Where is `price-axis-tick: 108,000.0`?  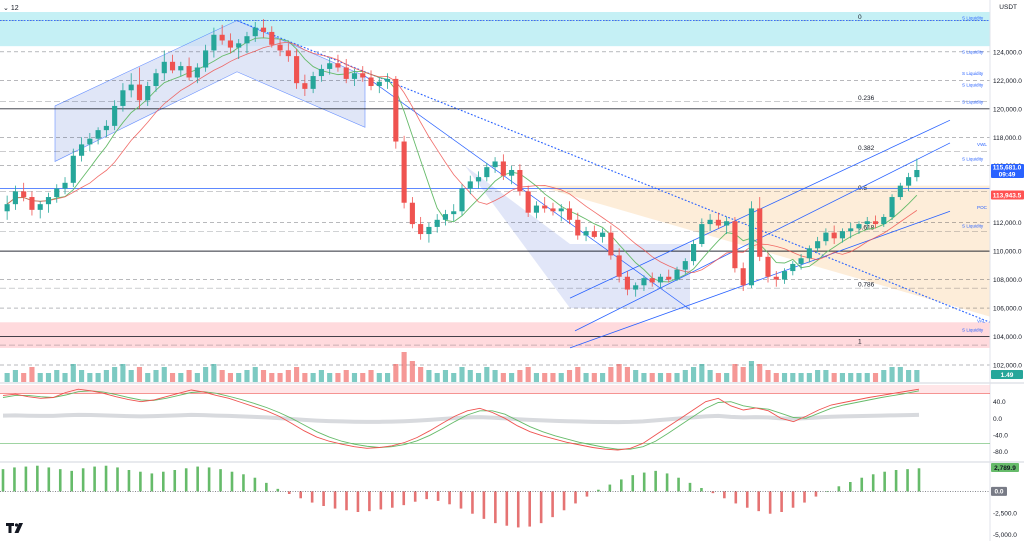 price-axis-tick: 108,000.0 is located at coordinates (1007, 280).